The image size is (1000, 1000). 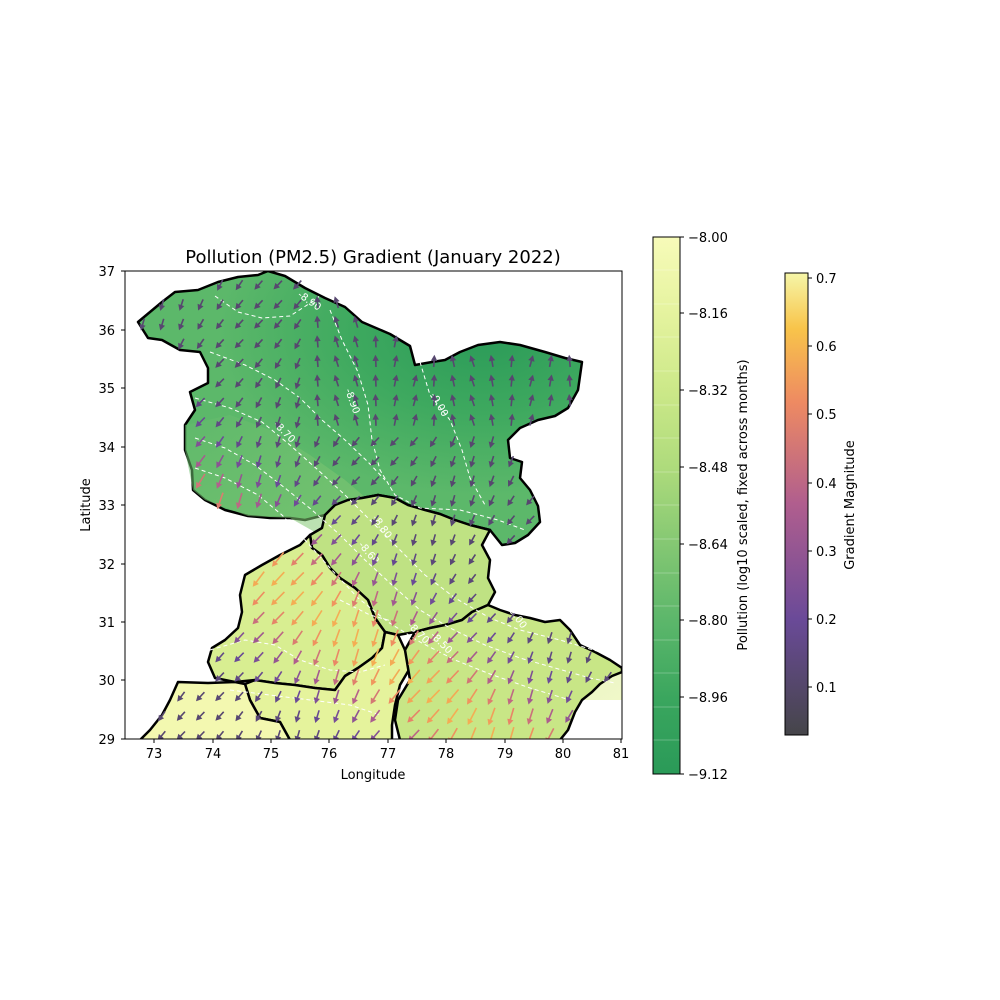 I want to click on y-tick-label: 30, so click(x=106, y=681).